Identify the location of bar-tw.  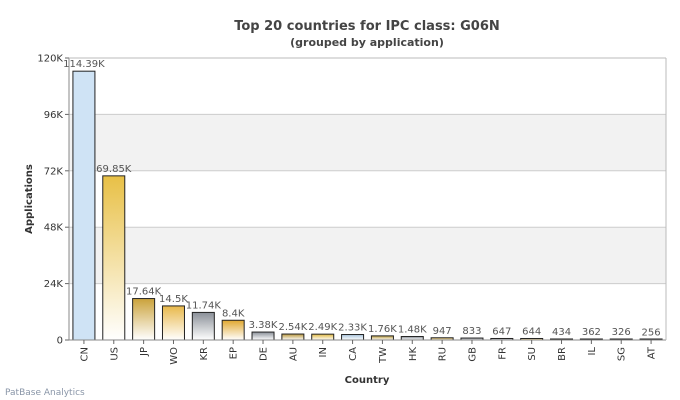
(382, 338).